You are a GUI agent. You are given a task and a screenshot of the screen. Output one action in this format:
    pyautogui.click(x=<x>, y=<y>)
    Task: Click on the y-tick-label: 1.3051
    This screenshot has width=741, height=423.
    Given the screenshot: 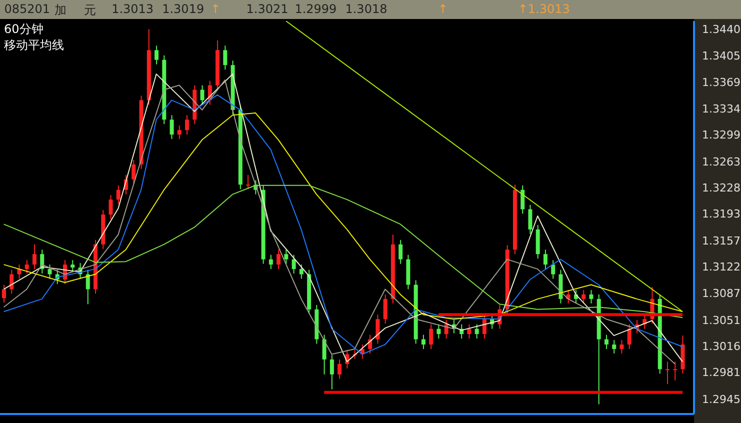 What is the action you would take?
    pyautogui.click(x=721, y=320)
    